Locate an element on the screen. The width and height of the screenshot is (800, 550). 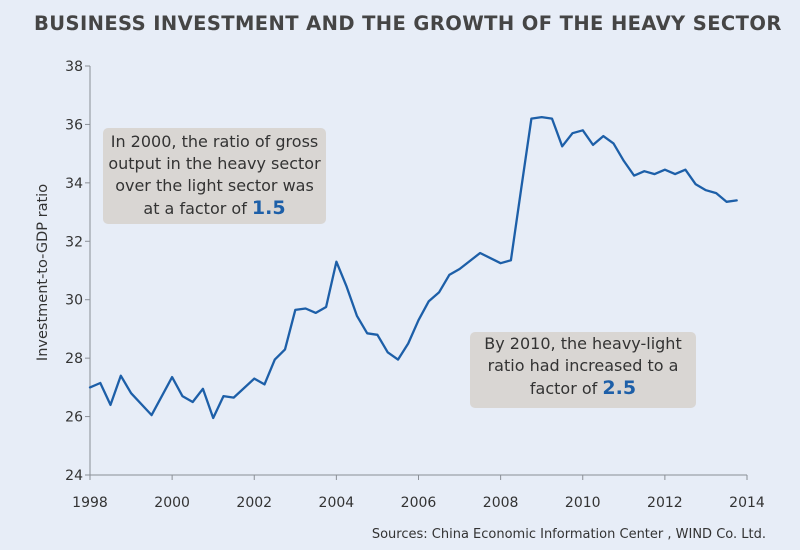
annotation-prefix: at a factor of is located at coordinates (197, 208).